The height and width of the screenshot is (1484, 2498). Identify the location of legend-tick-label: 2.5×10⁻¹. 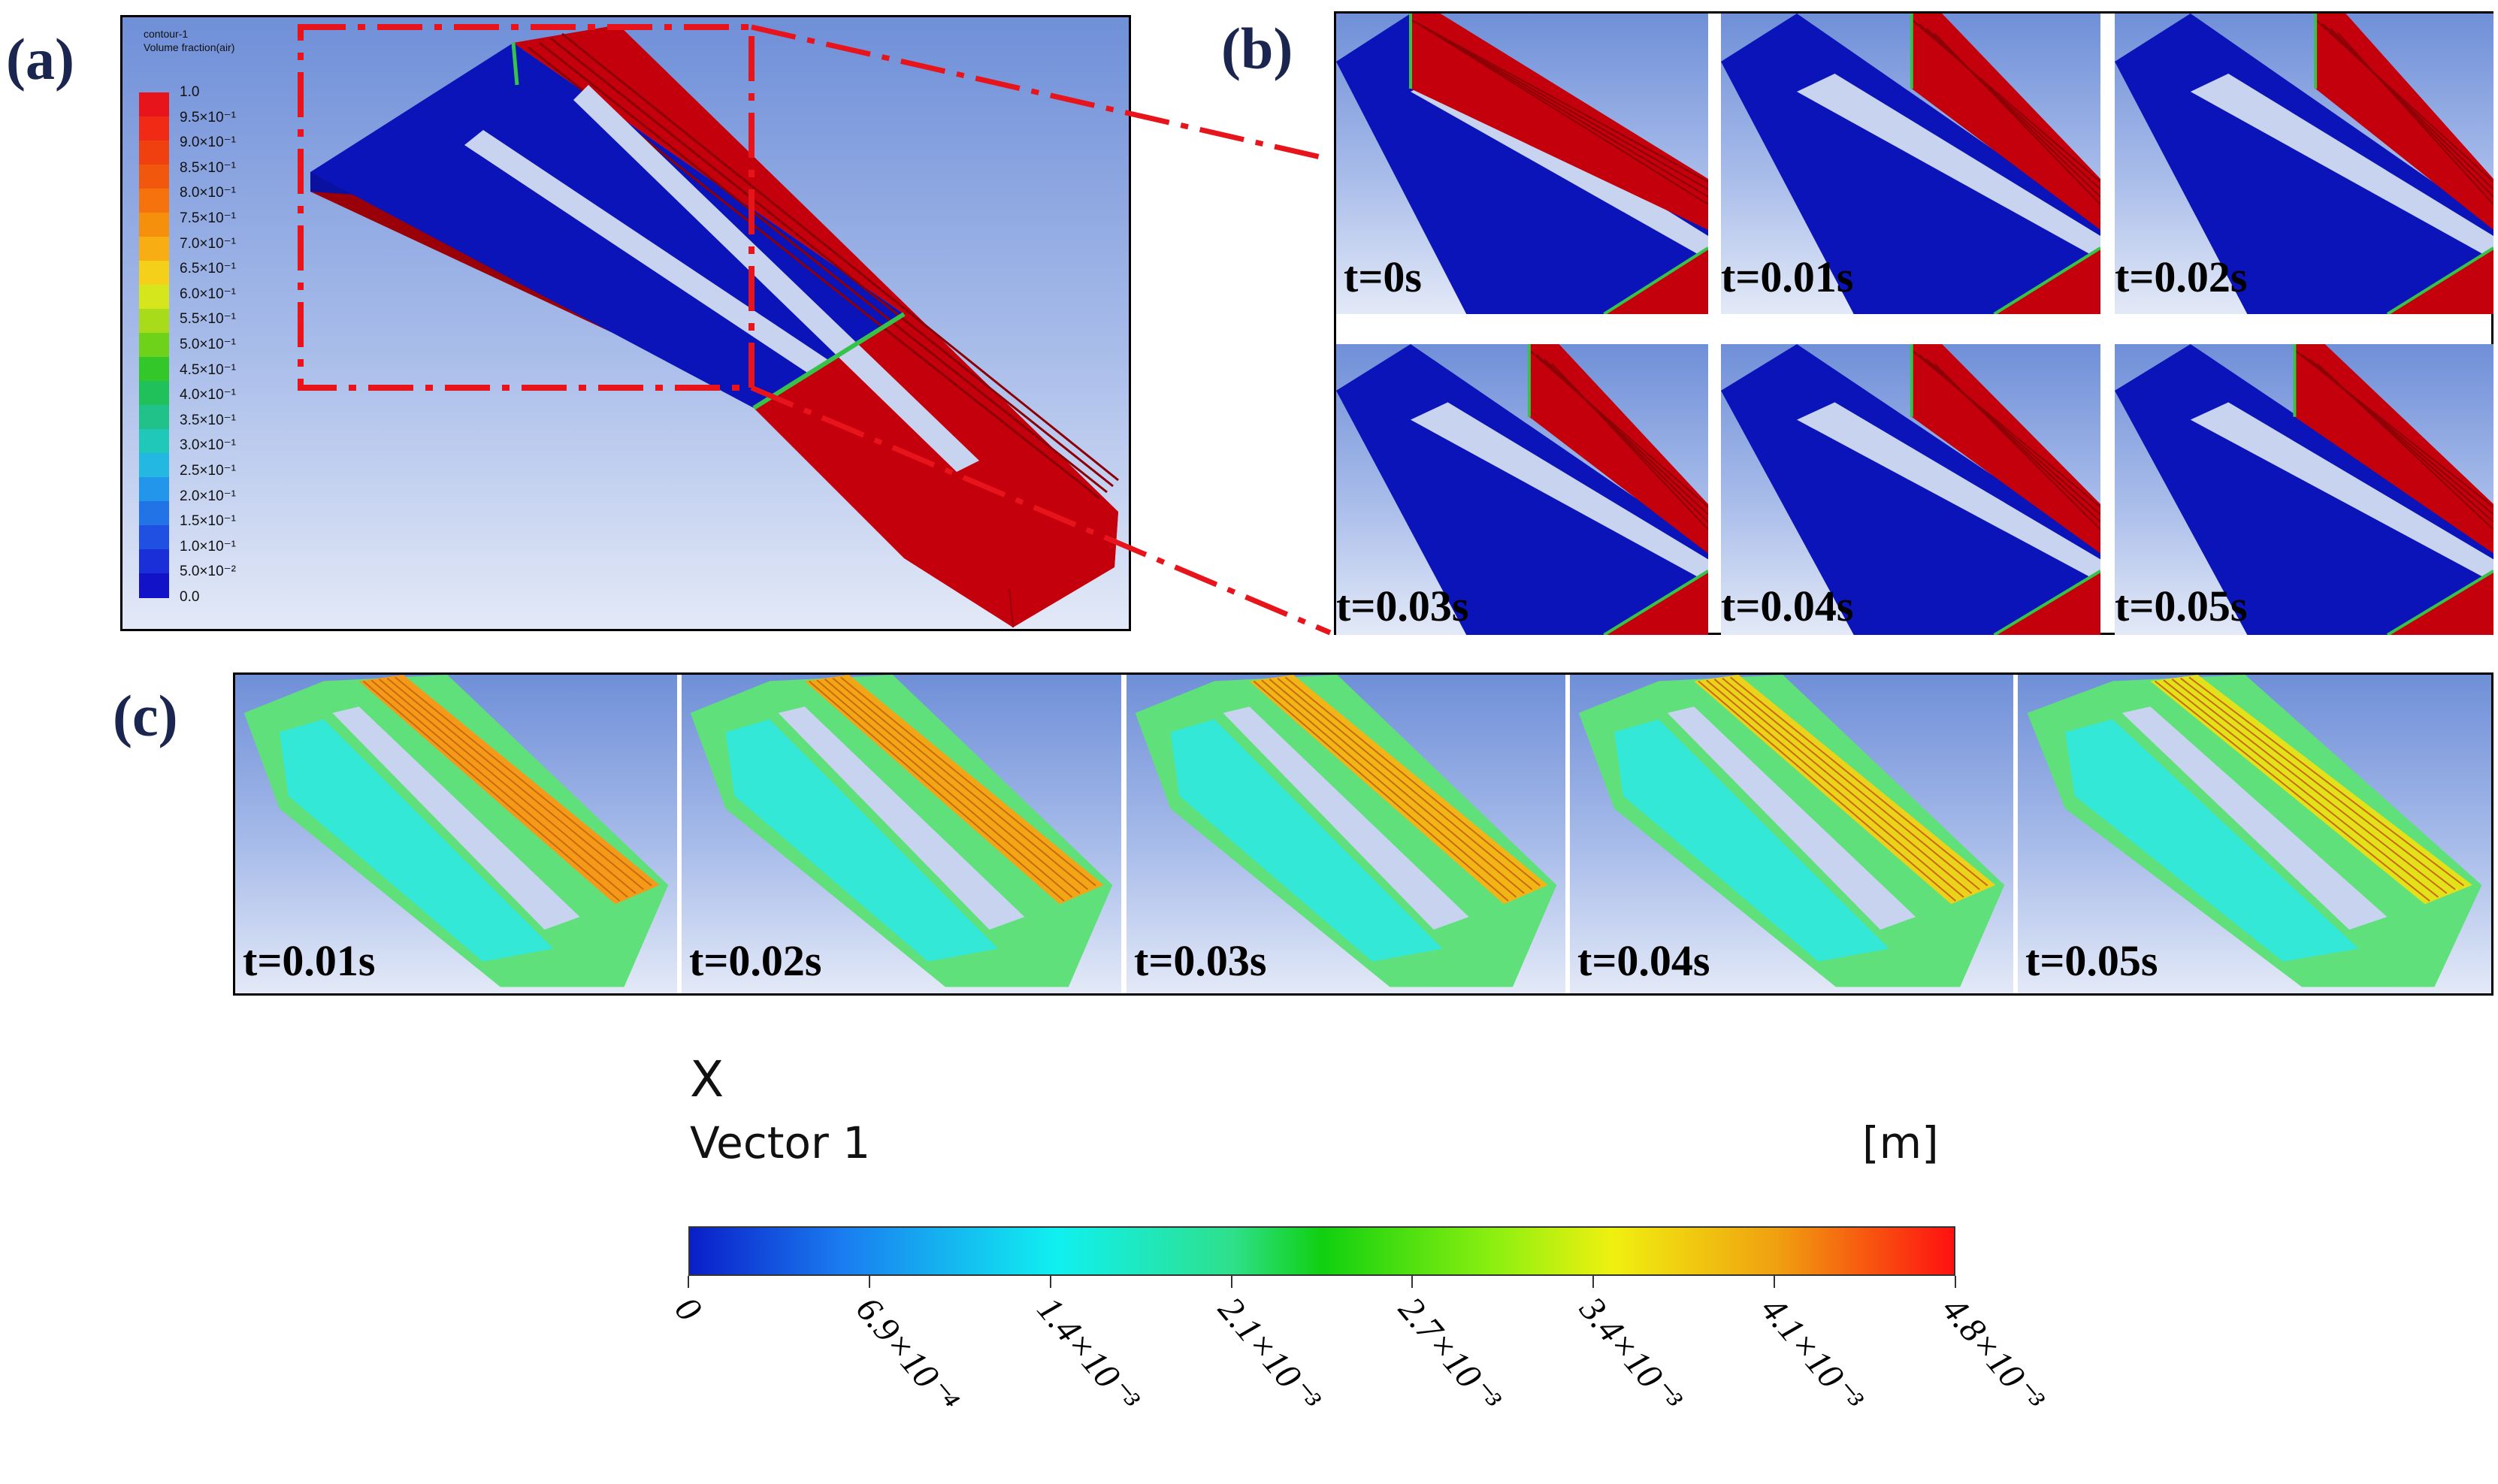
(208, 471).